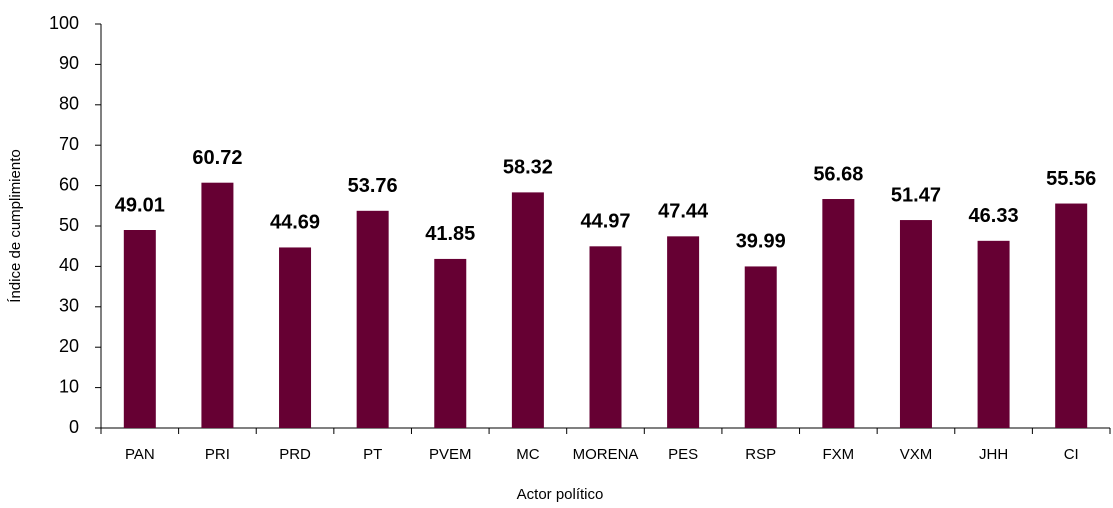  Describe the element at coordinates (838, 174) in the screenshot. I see `value-label: 56.68` at that location.